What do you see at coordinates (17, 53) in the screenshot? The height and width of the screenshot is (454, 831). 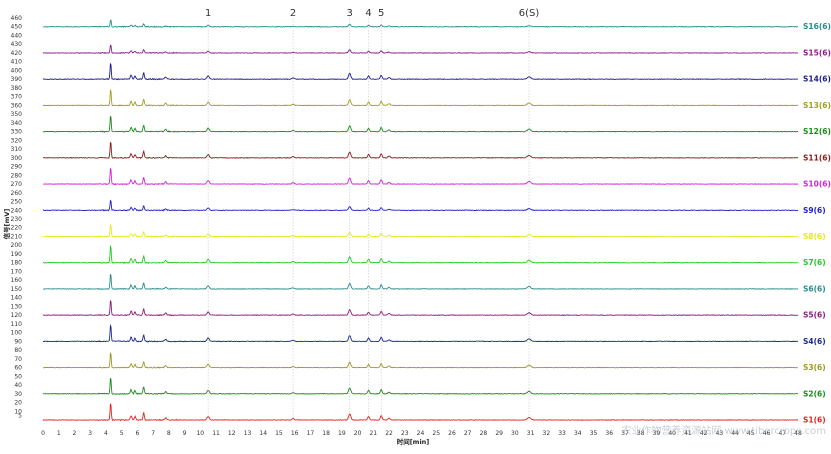 I see `y-tick-label: 420` at bounding box center [17, 53].